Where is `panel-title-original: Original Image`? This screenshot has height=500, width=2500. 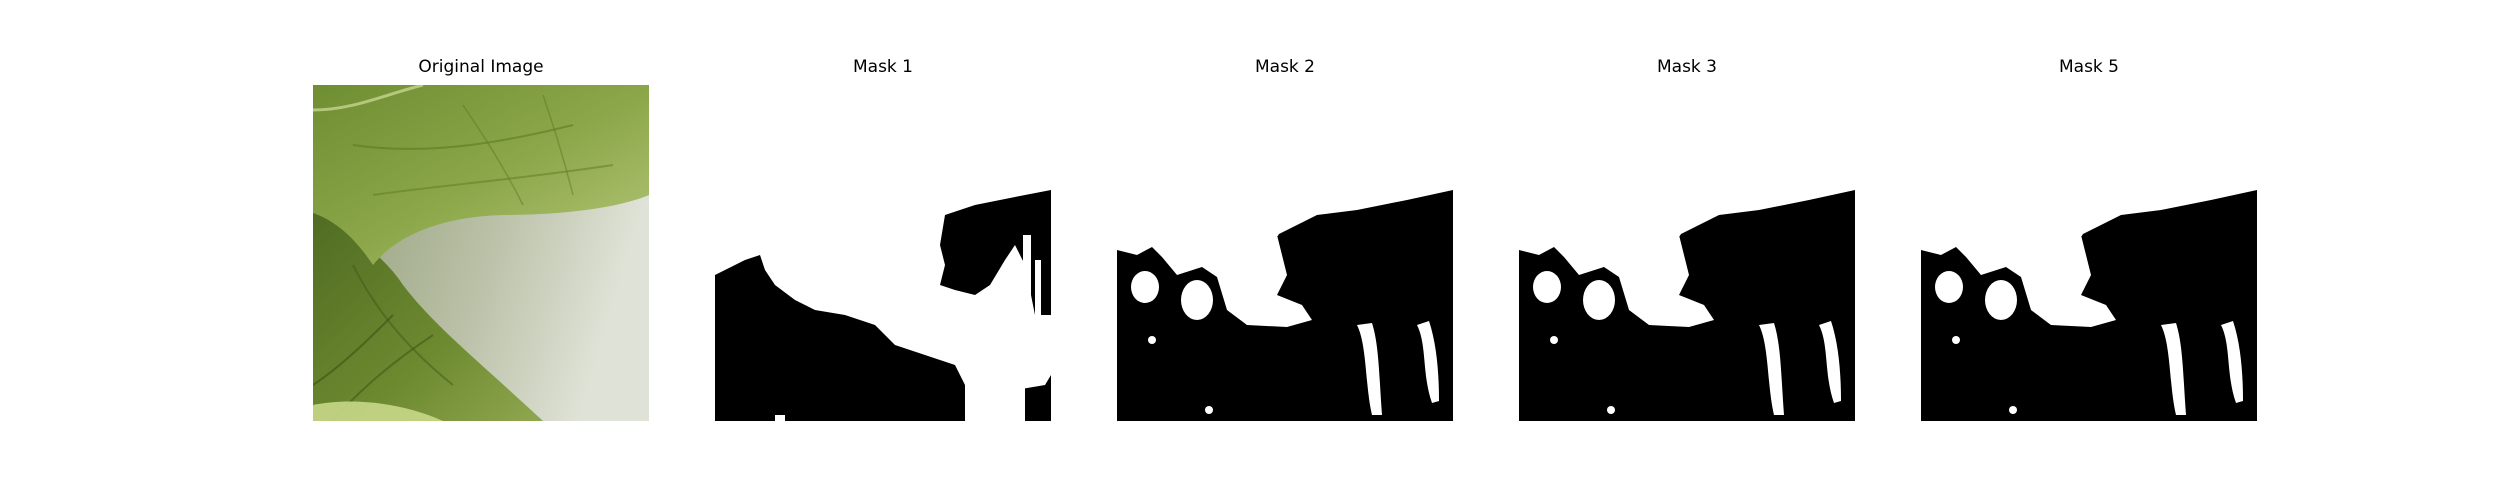 panel-title-original: Original Image is located at coordinates (481, 67).